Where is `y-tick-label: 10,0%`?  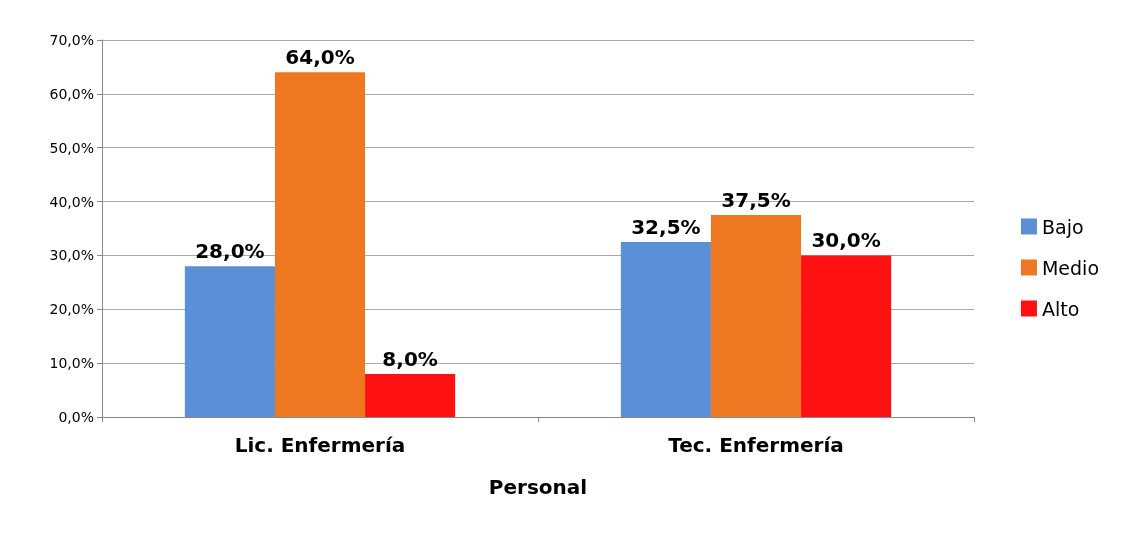
y-tick-label: 10,0% is located at coordinates (71, 363).